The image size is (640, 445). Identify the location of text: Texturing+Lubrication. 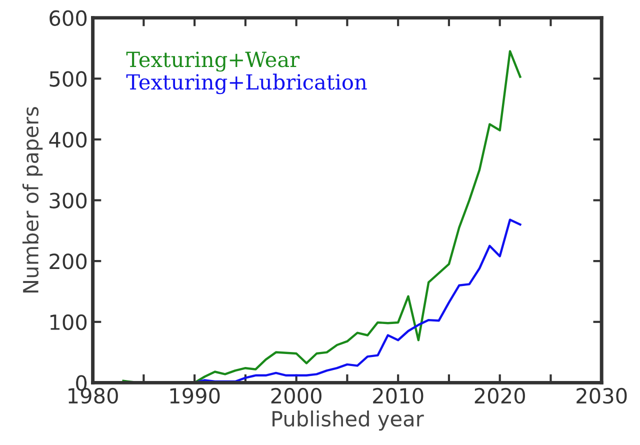
(246, 84).